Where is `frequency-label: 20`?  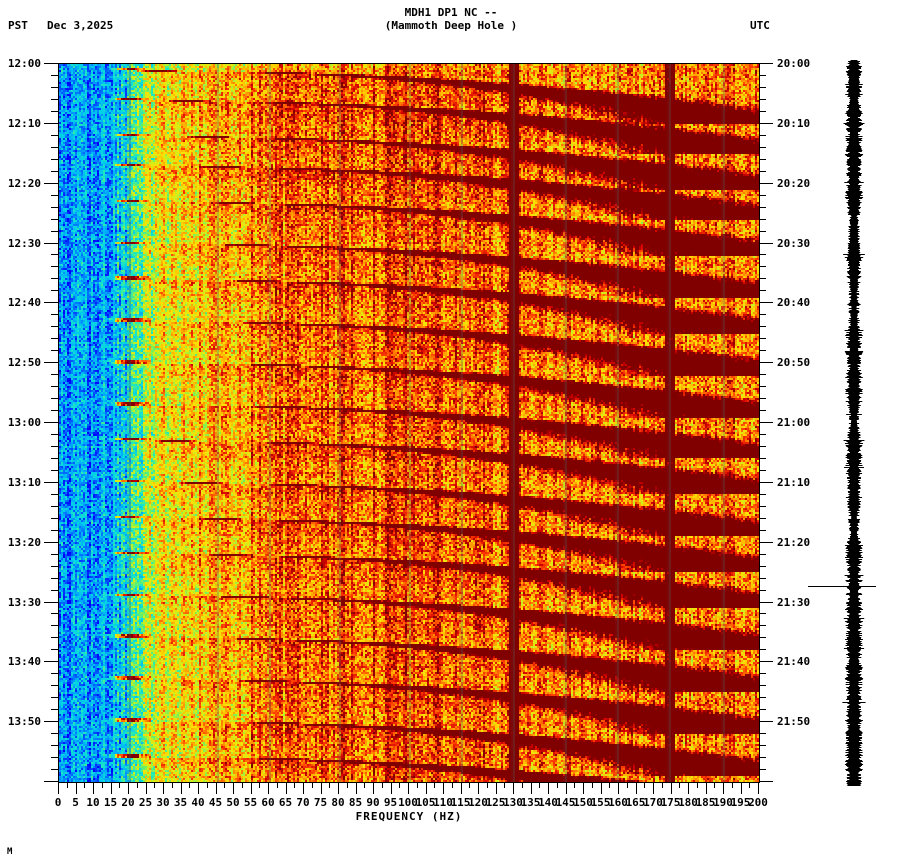
frequency-label: 20 is located at coordinates (128, 802).